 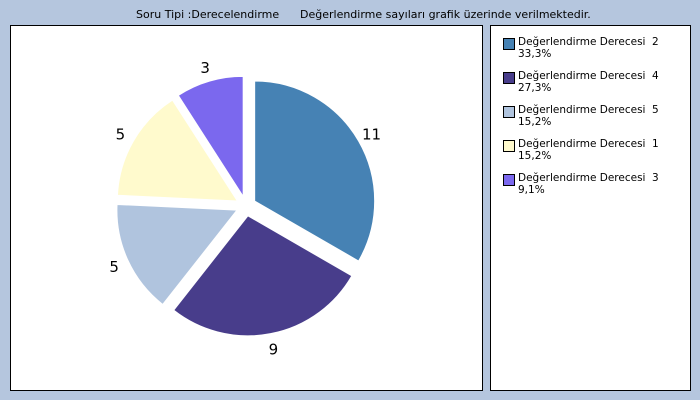 I want to click on legend-code: 1, so click(x=655, y=144).